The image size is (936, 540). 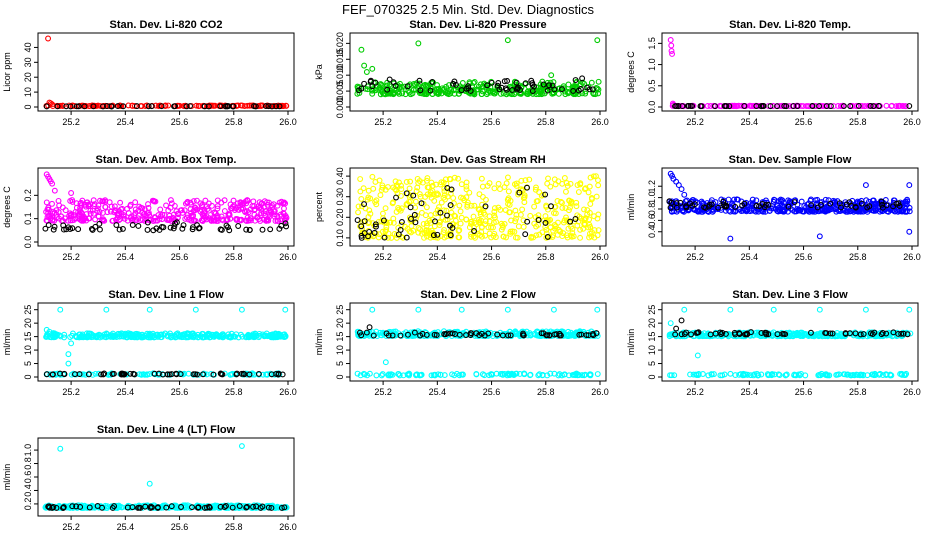 I want to click on y-axis-label: percent, so click(x=319, y=206).